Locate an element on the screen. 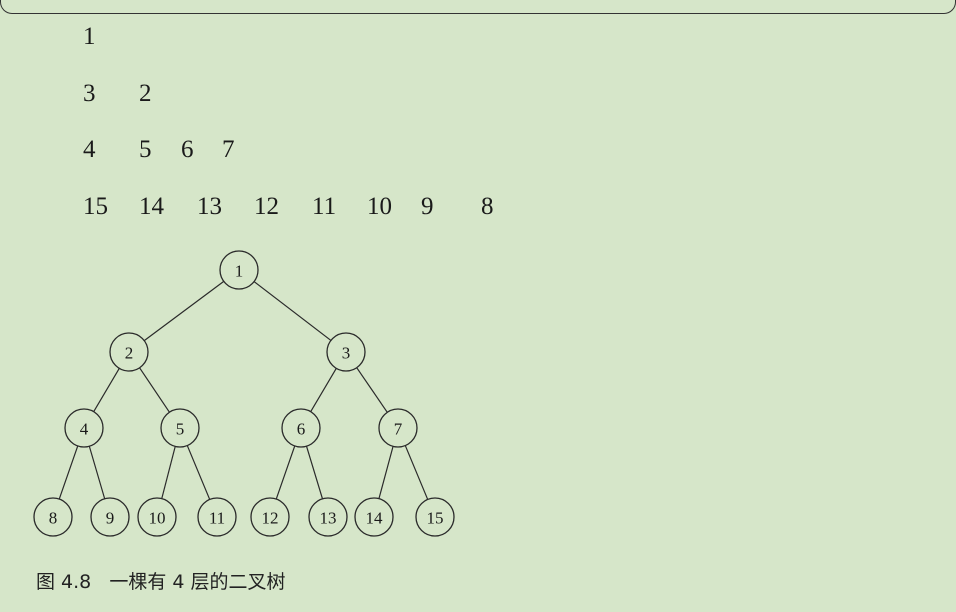 This screenshot has width=956, height=612. tree-node-15: 15 is located at coordinates (435, 517).